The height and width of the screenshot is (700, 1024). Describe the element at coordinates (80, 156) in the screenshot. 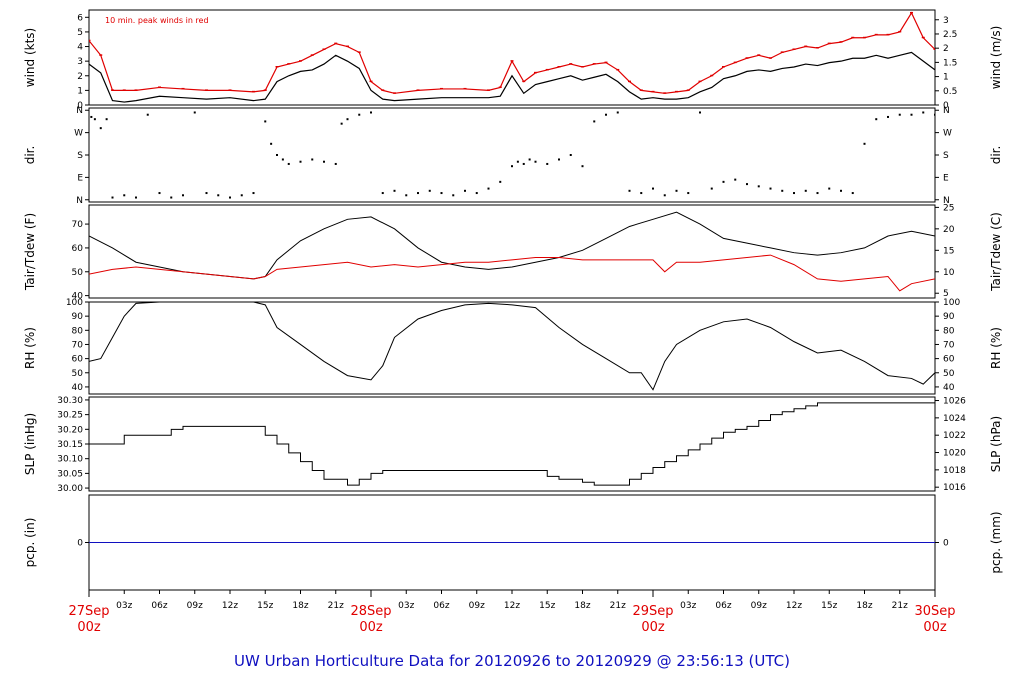

I see `ytick-label-left: S` at that location.